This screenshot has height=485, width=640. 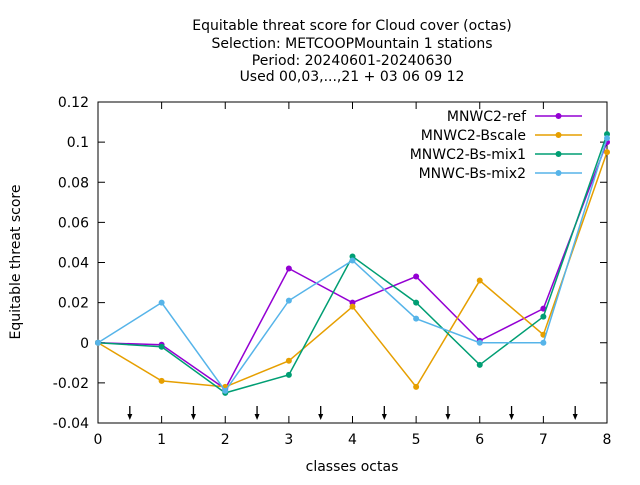 What do you see at coordinates (73, 304) in the screenshot?
I see `y-tick-label: 0.02` at bounding box center [73, 304].